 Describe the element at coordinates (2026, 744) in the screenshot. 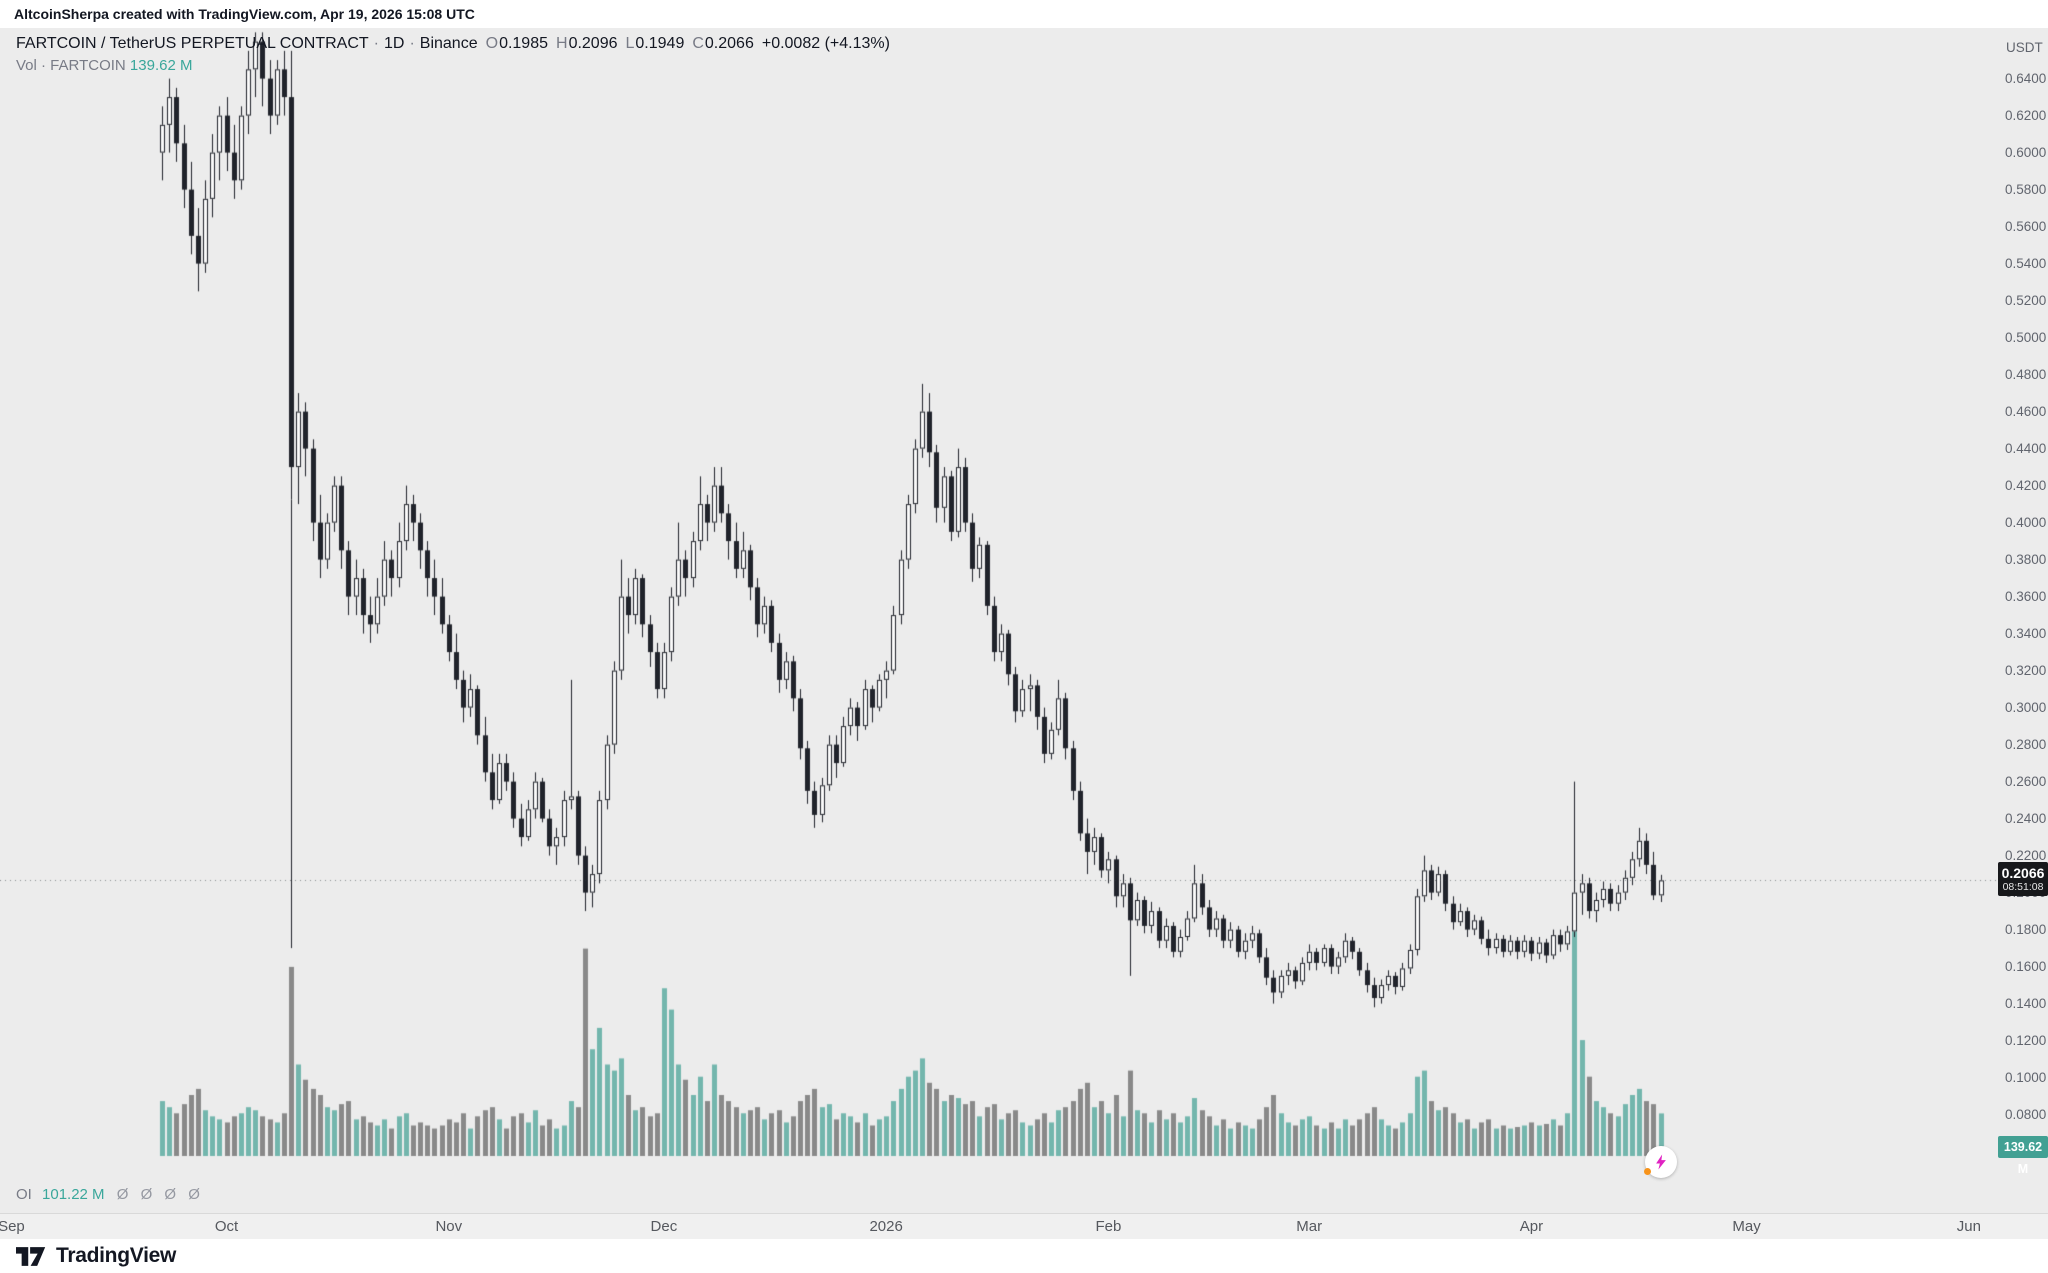

I see `price-tick: 0.2800` at that location.